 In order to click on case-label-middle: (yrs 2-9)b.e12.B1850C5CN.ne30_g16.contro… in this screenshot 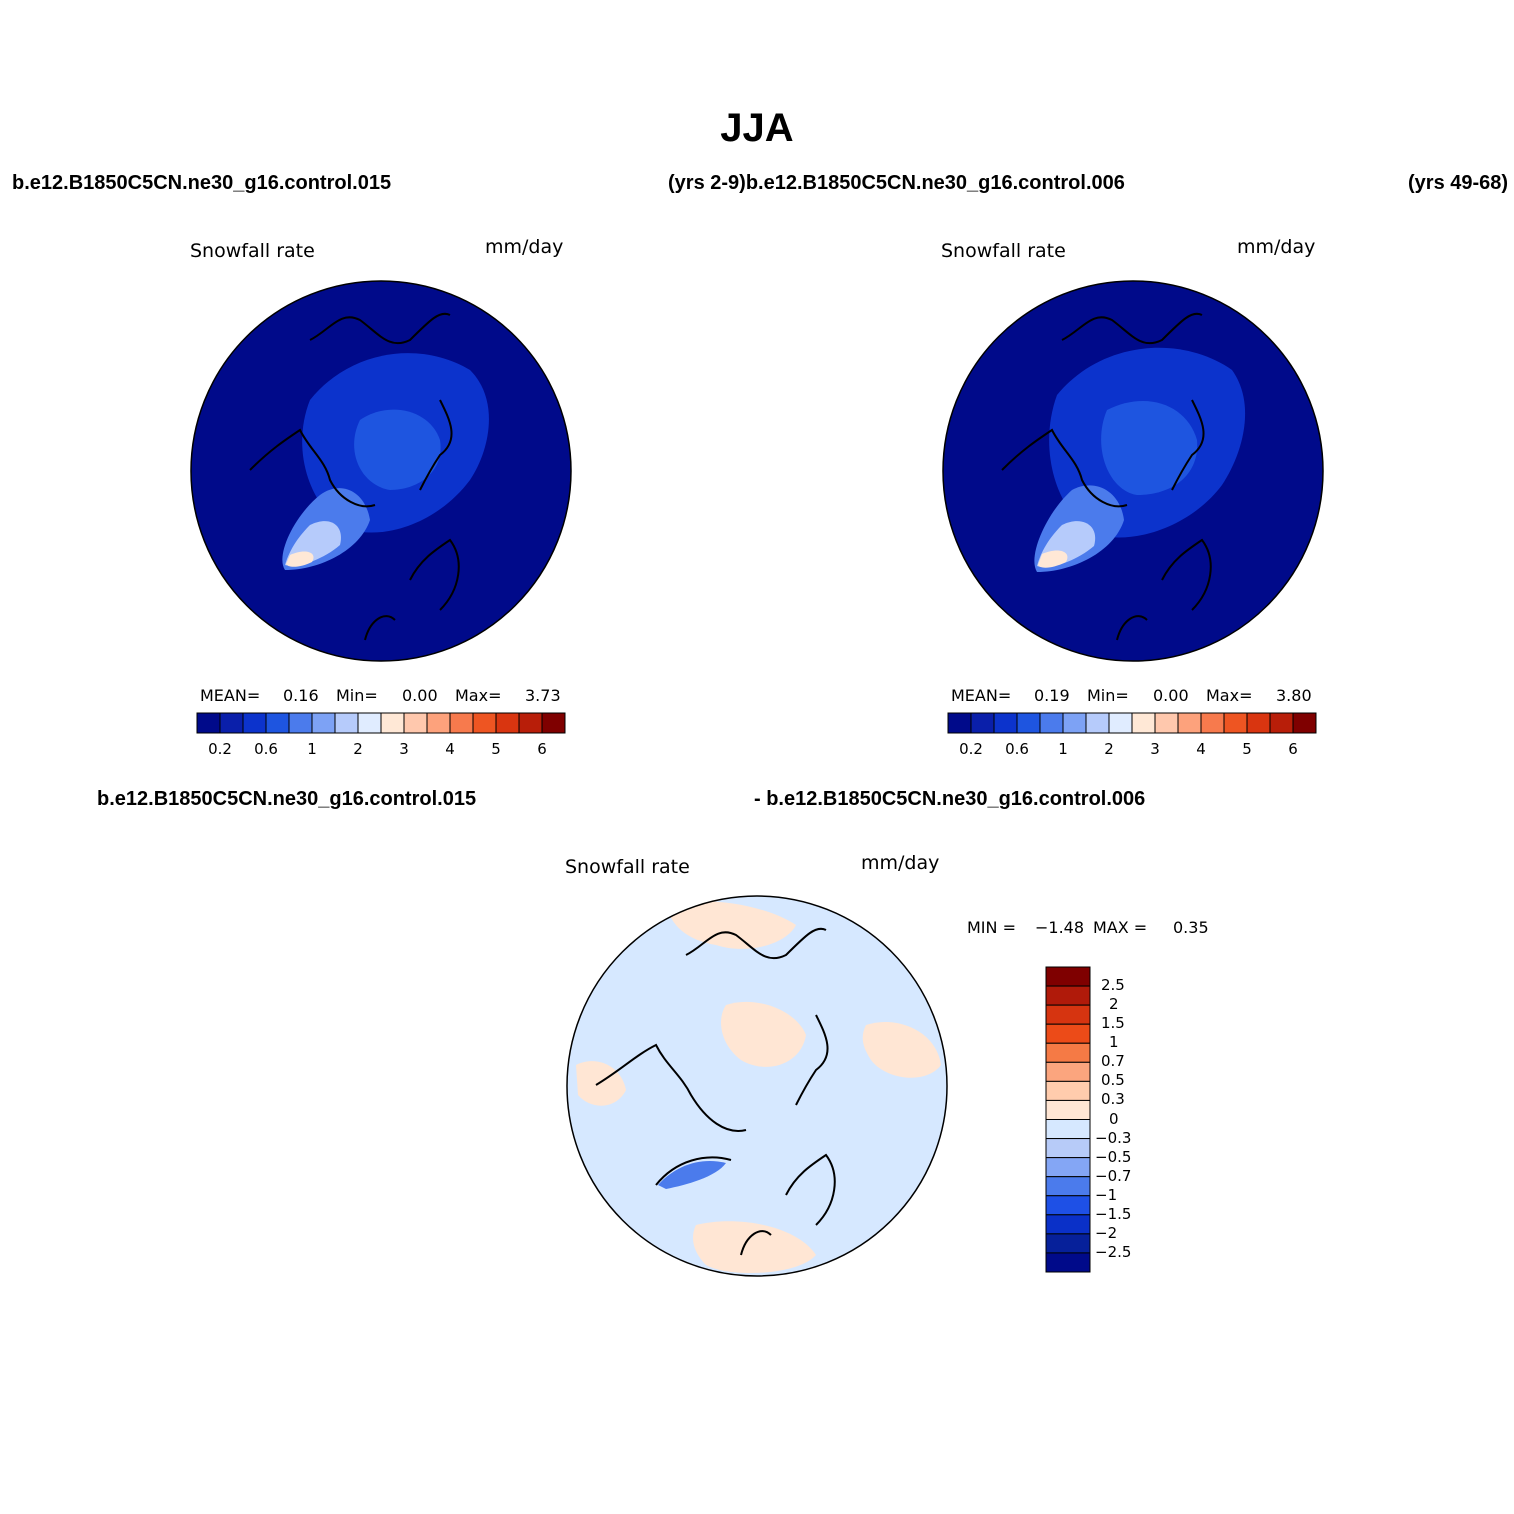, I will do `click(896, 183)`.